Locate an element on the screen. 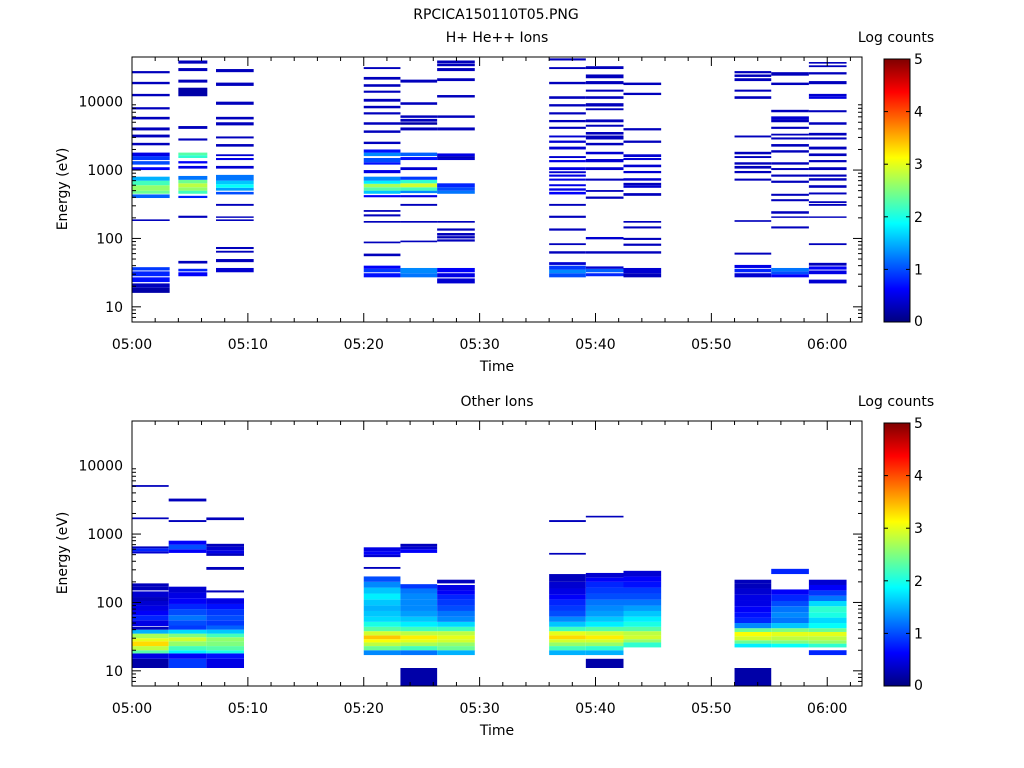 The height and width of the screenshot is (768, 1024). y-tick-label: 1000 is located at coordinates (105, 171).